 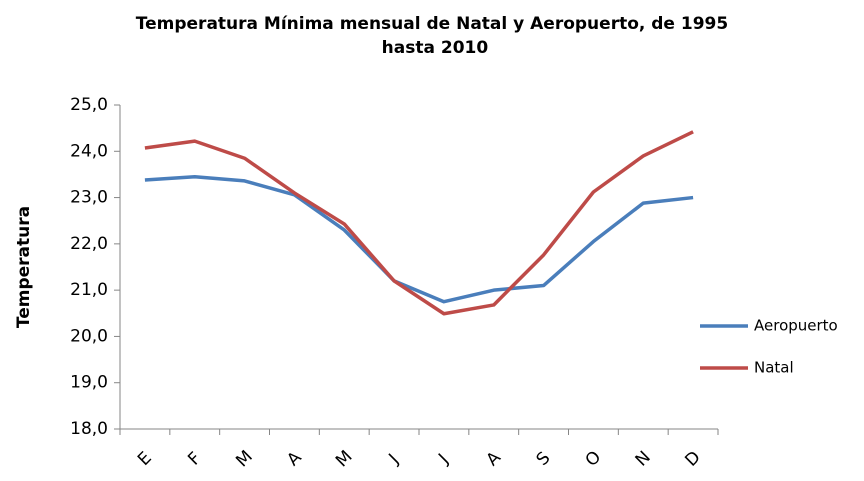 What do you see at coordinates (796, 326) in the screenshot?
I see `legend-label: Aeropuerto` at bounding box center [796, 326].